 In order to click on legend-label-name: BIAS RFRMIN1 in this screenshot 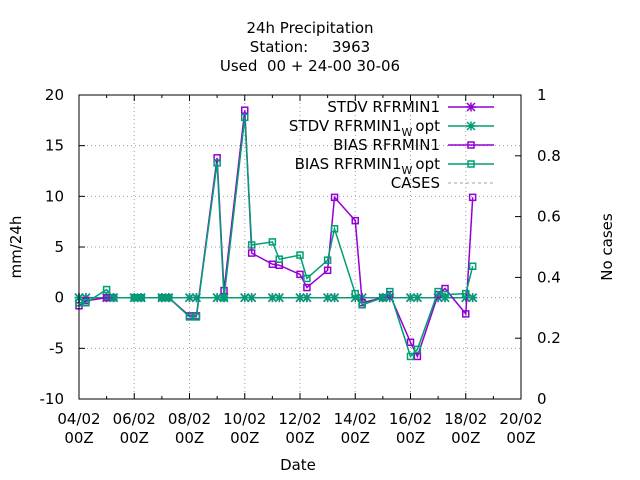, I will do `click(386, 145)`.